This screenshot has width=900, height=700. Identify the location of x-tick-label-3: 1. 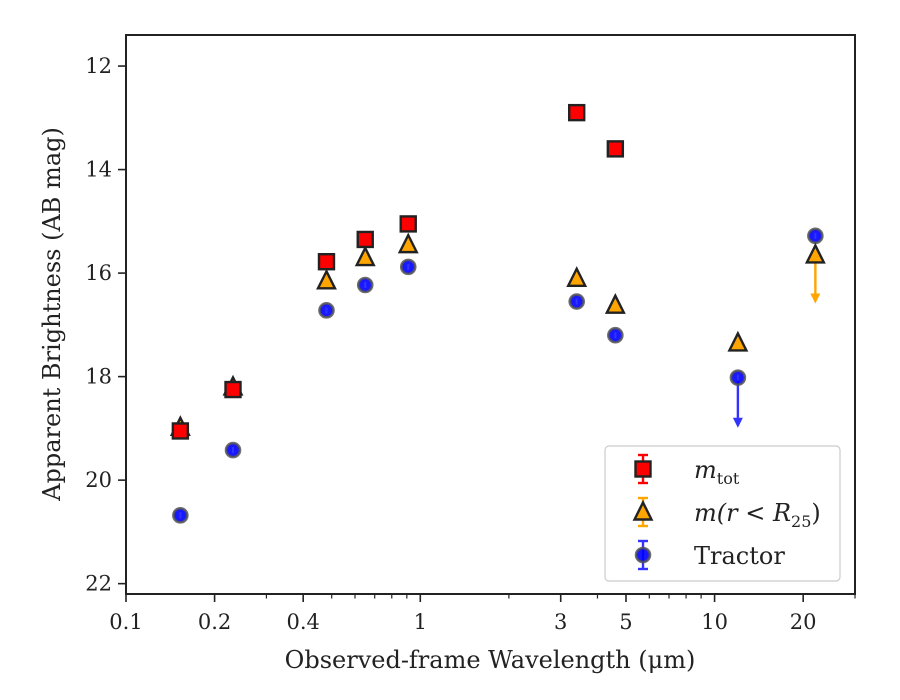
(420, 622).